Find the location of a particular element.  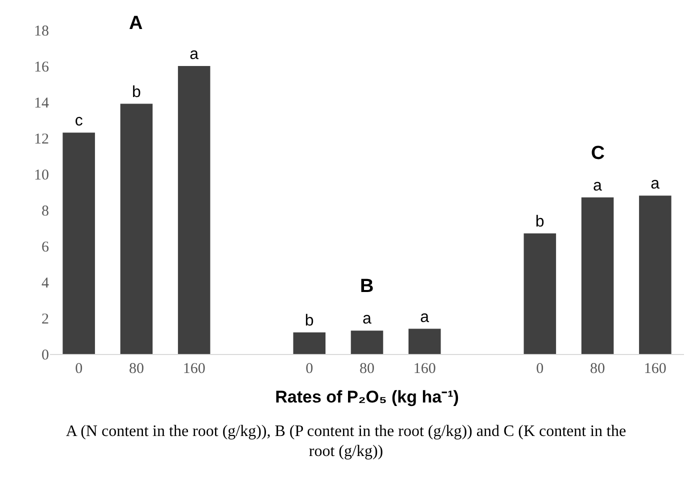

data-label: c is located at coordinates (78, 121).